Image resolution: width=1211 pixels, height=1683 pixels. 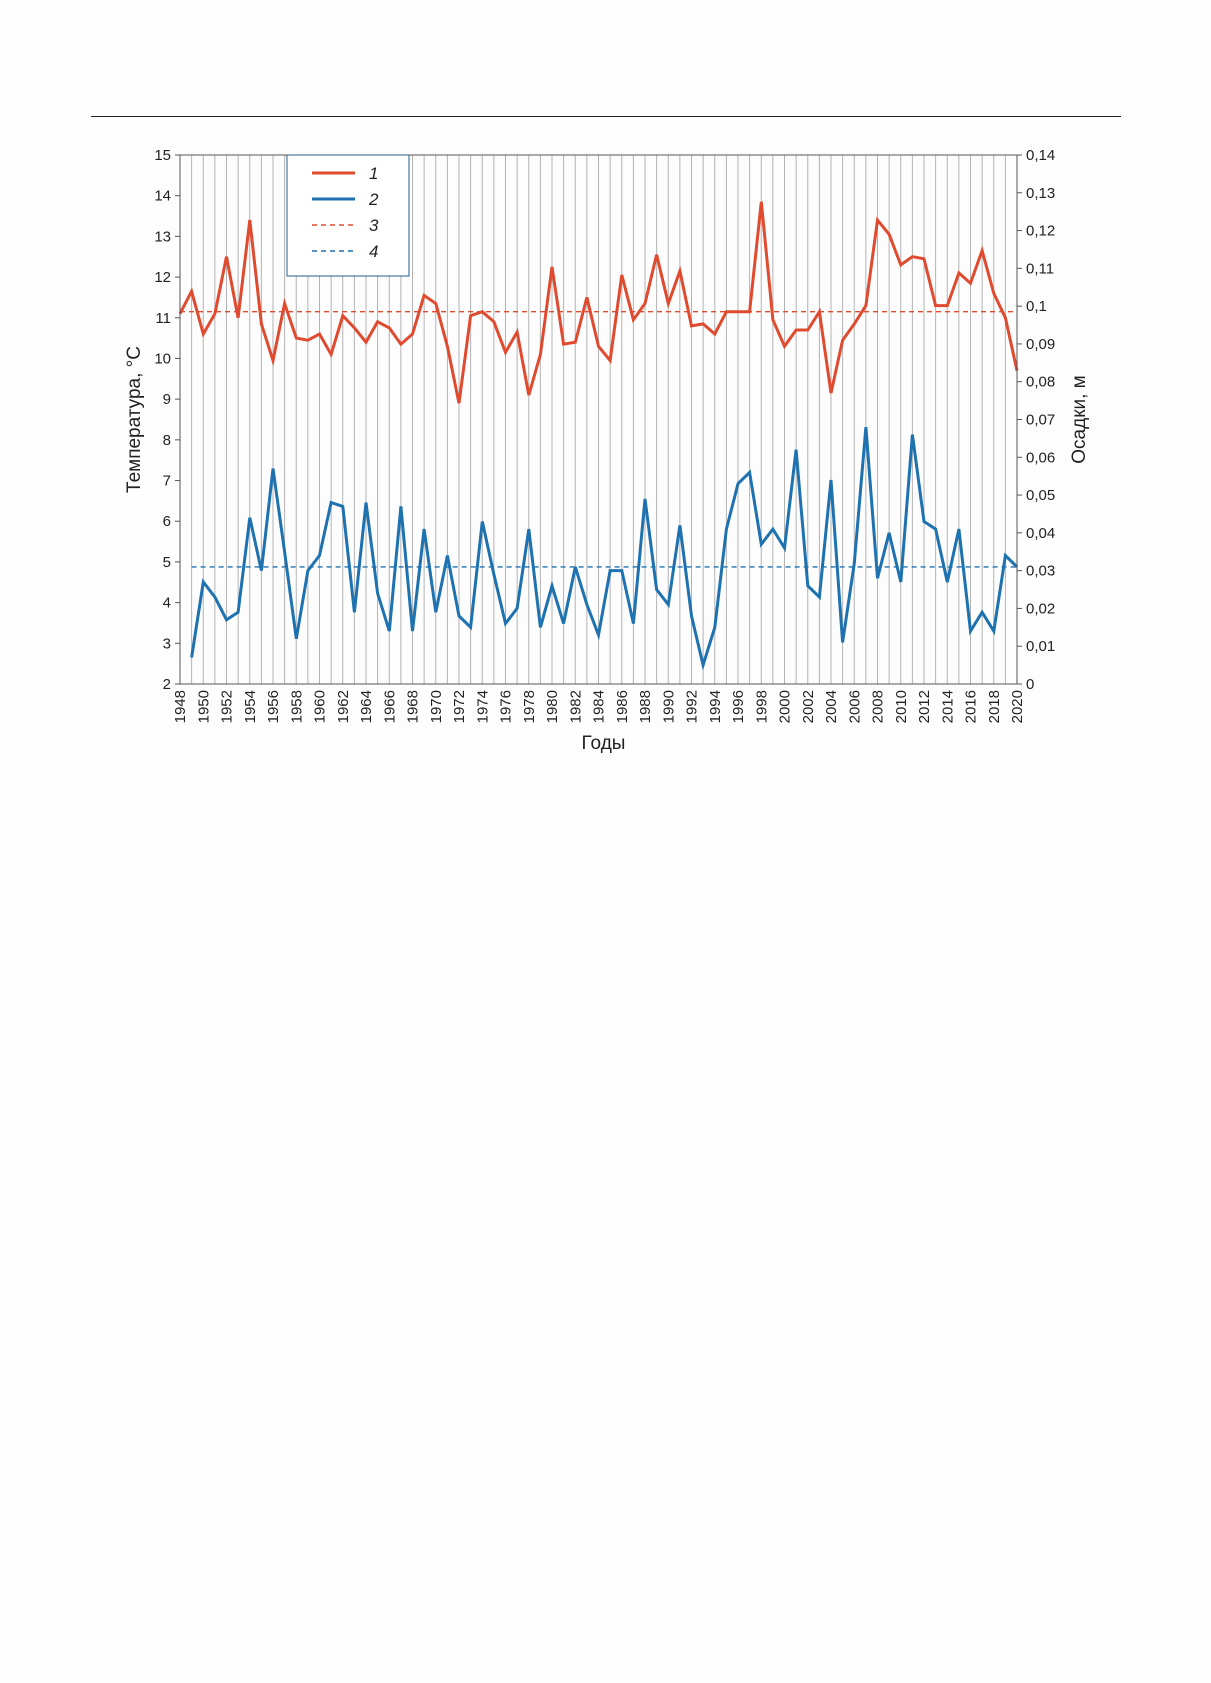 What do you see at coordinates (167, 603) in the screenshot?
I see `left-tick-label: 4` at bounding box center [167, 603].